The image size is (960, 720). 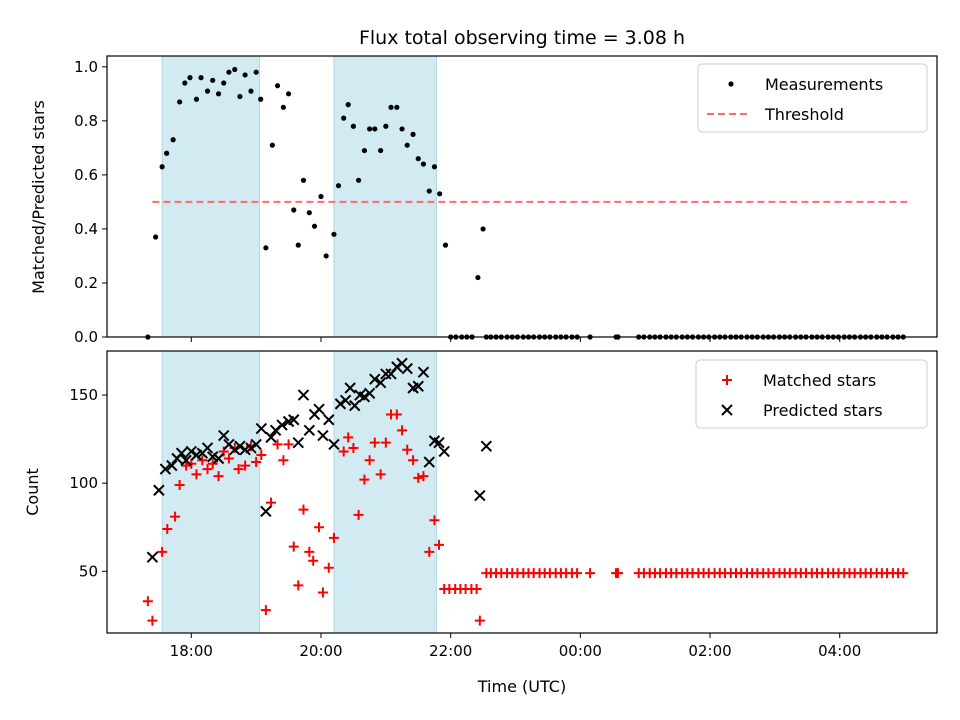 What do you see at coordinates (32, 492) in the screenshot?
I see `y-axis-label-bottom: Count` at bounding box center [32, 492].